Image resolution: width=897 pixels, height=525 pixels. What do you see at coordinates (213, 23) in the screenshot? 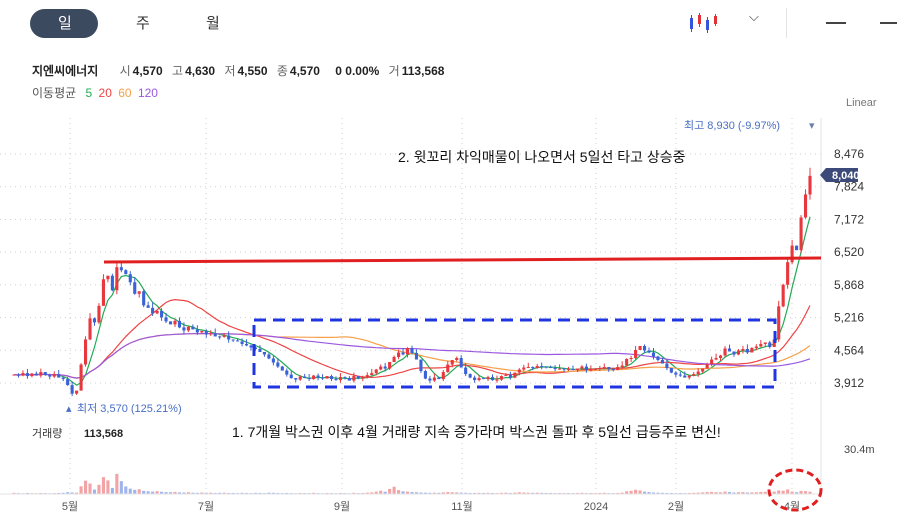
I see `tab-month: 월` at bounding box center [213, 23].